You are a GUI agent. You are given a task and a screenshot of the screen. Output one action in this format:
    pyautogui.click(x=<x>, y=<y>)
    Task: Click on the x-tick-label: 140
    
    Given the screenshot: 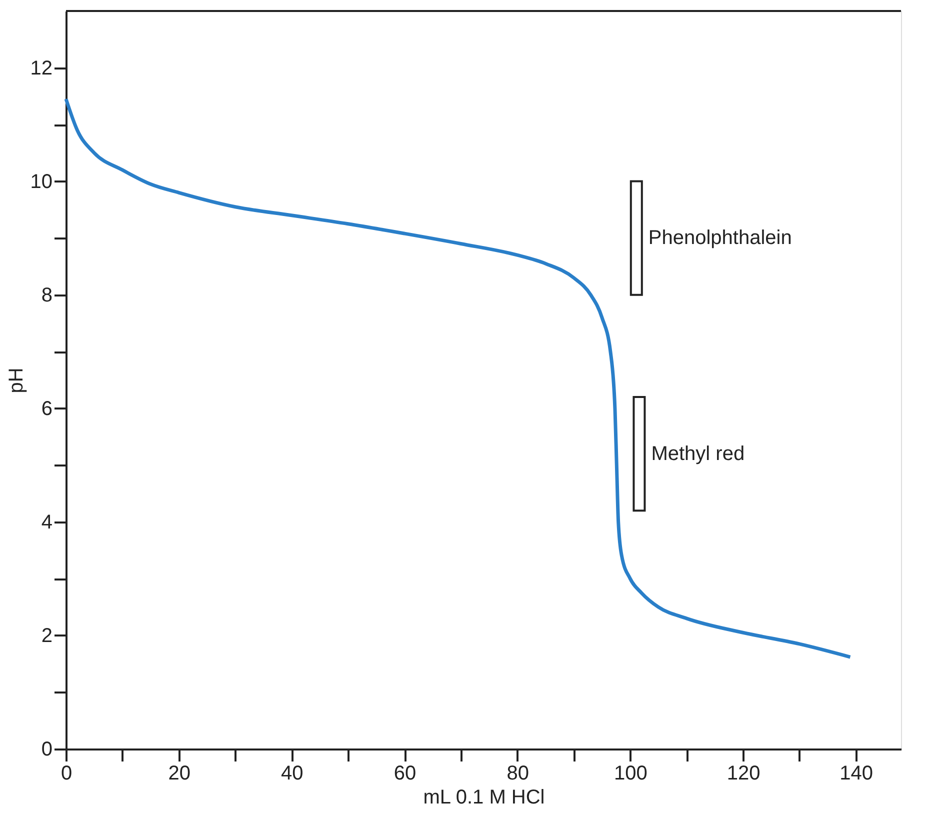 What is the action you would take?
    pyautogui.click(x=857, y=773)
    